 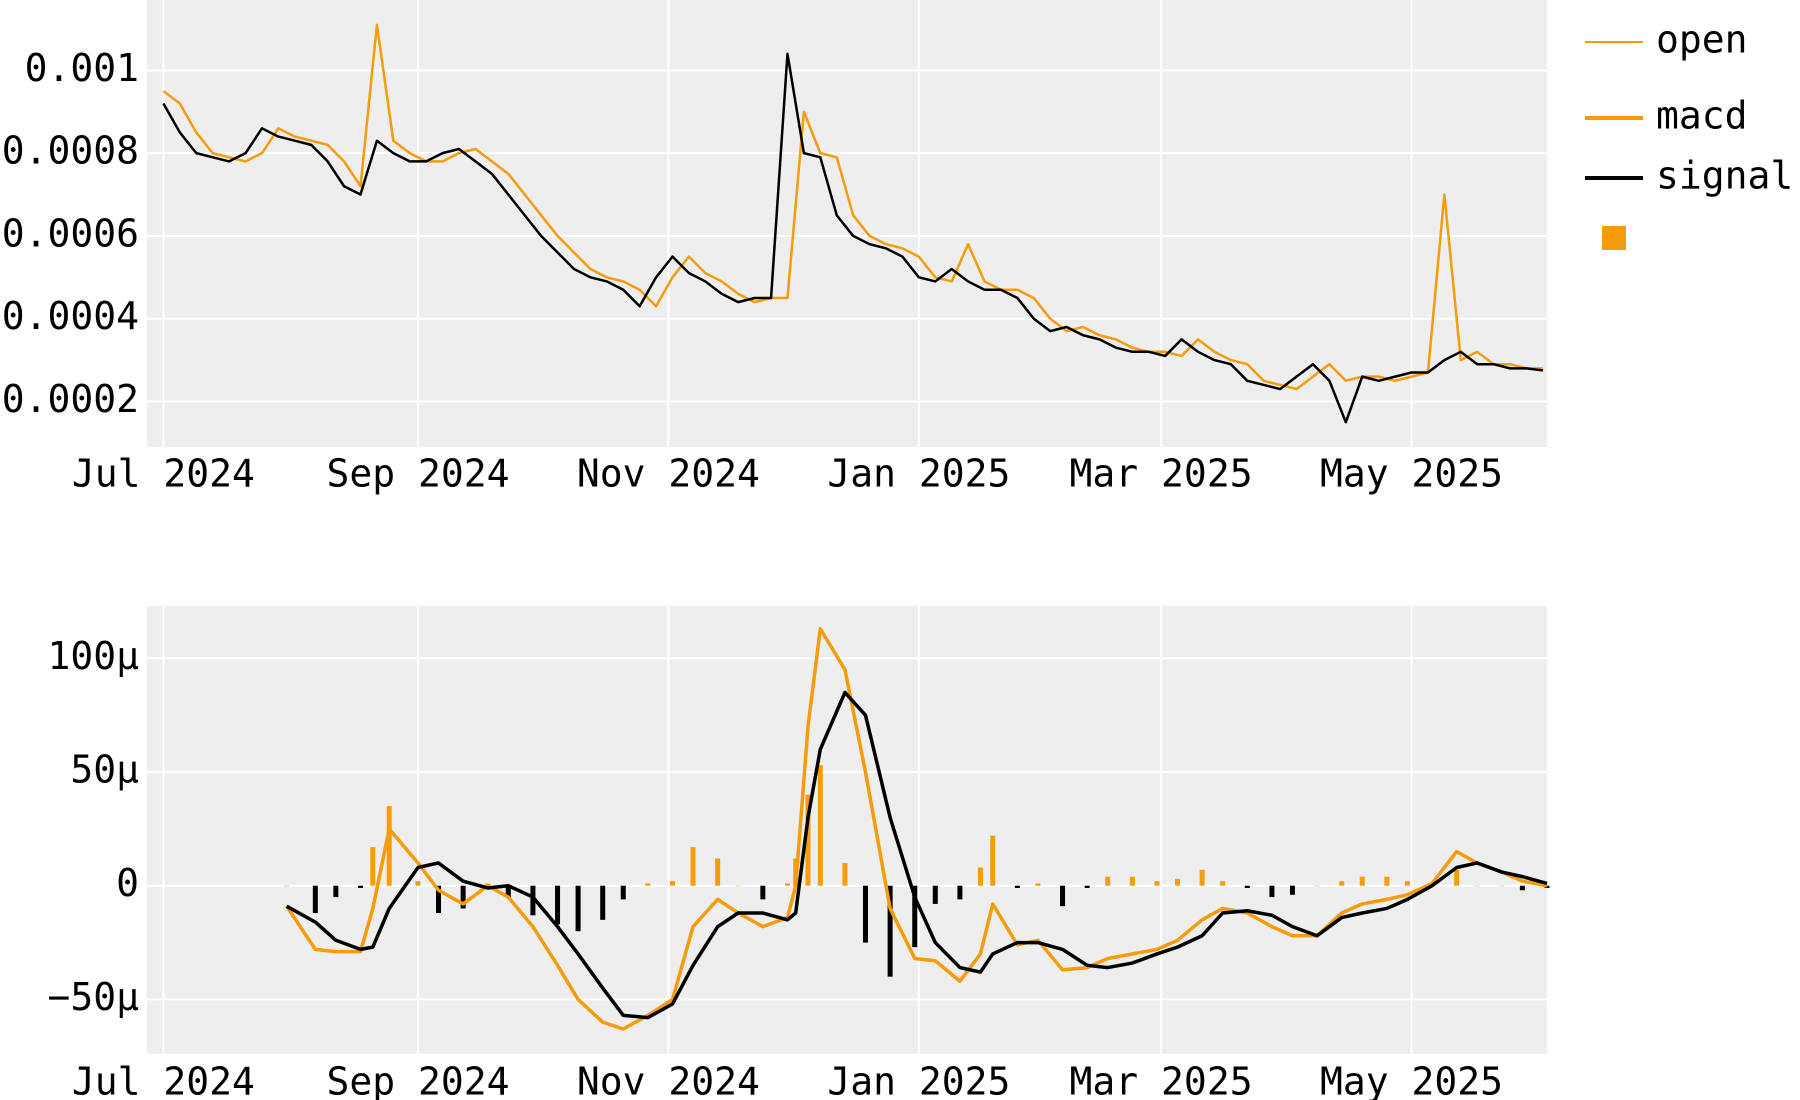 What do you see at coordinates (93, 656) in the screenshot?
I see `y-tick-label: 100μ` at bounding box center [93, 656].